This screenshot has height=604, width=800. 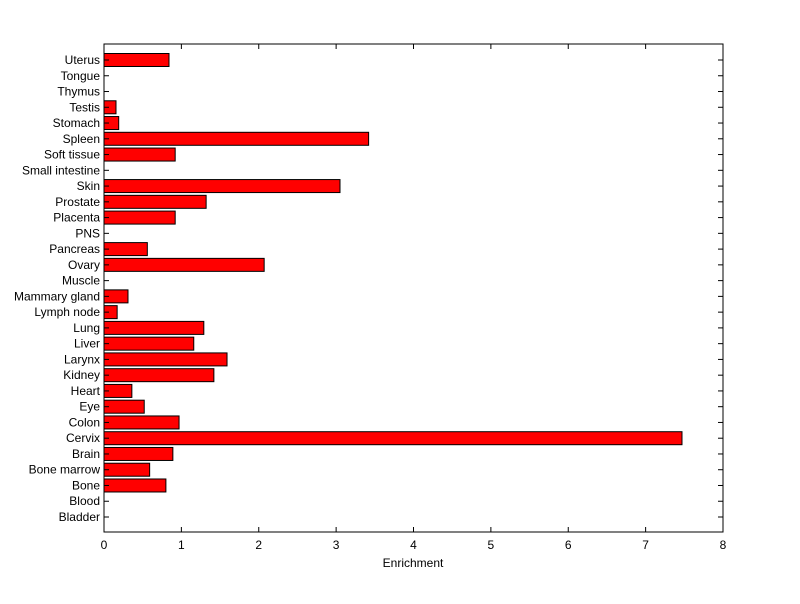 I want to click on x-tick-label: 8, so click(x=723, y=545).